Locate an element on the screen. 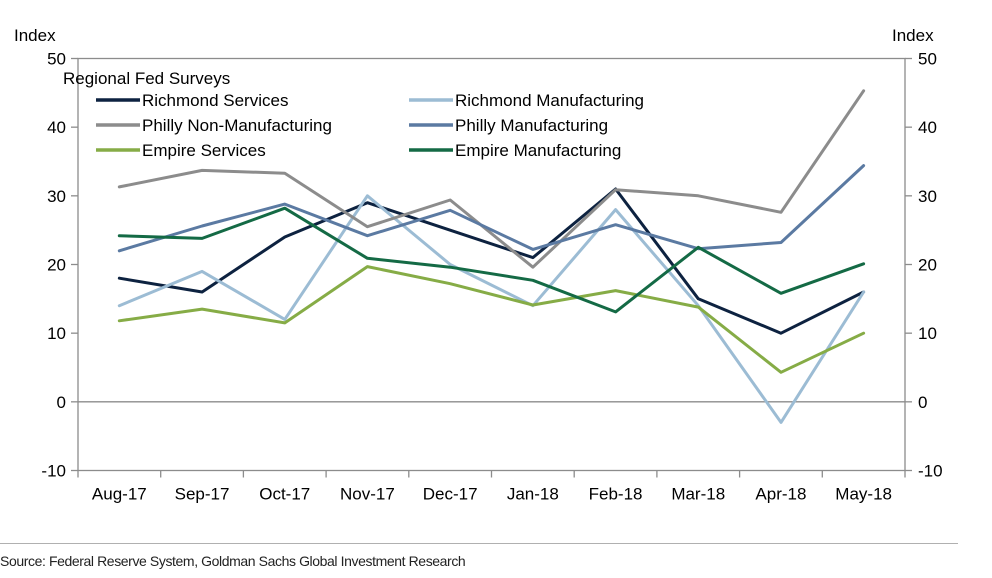 The image size is (992, 578). y-tick-label-right: 40 is located at coordinates (927, 127).